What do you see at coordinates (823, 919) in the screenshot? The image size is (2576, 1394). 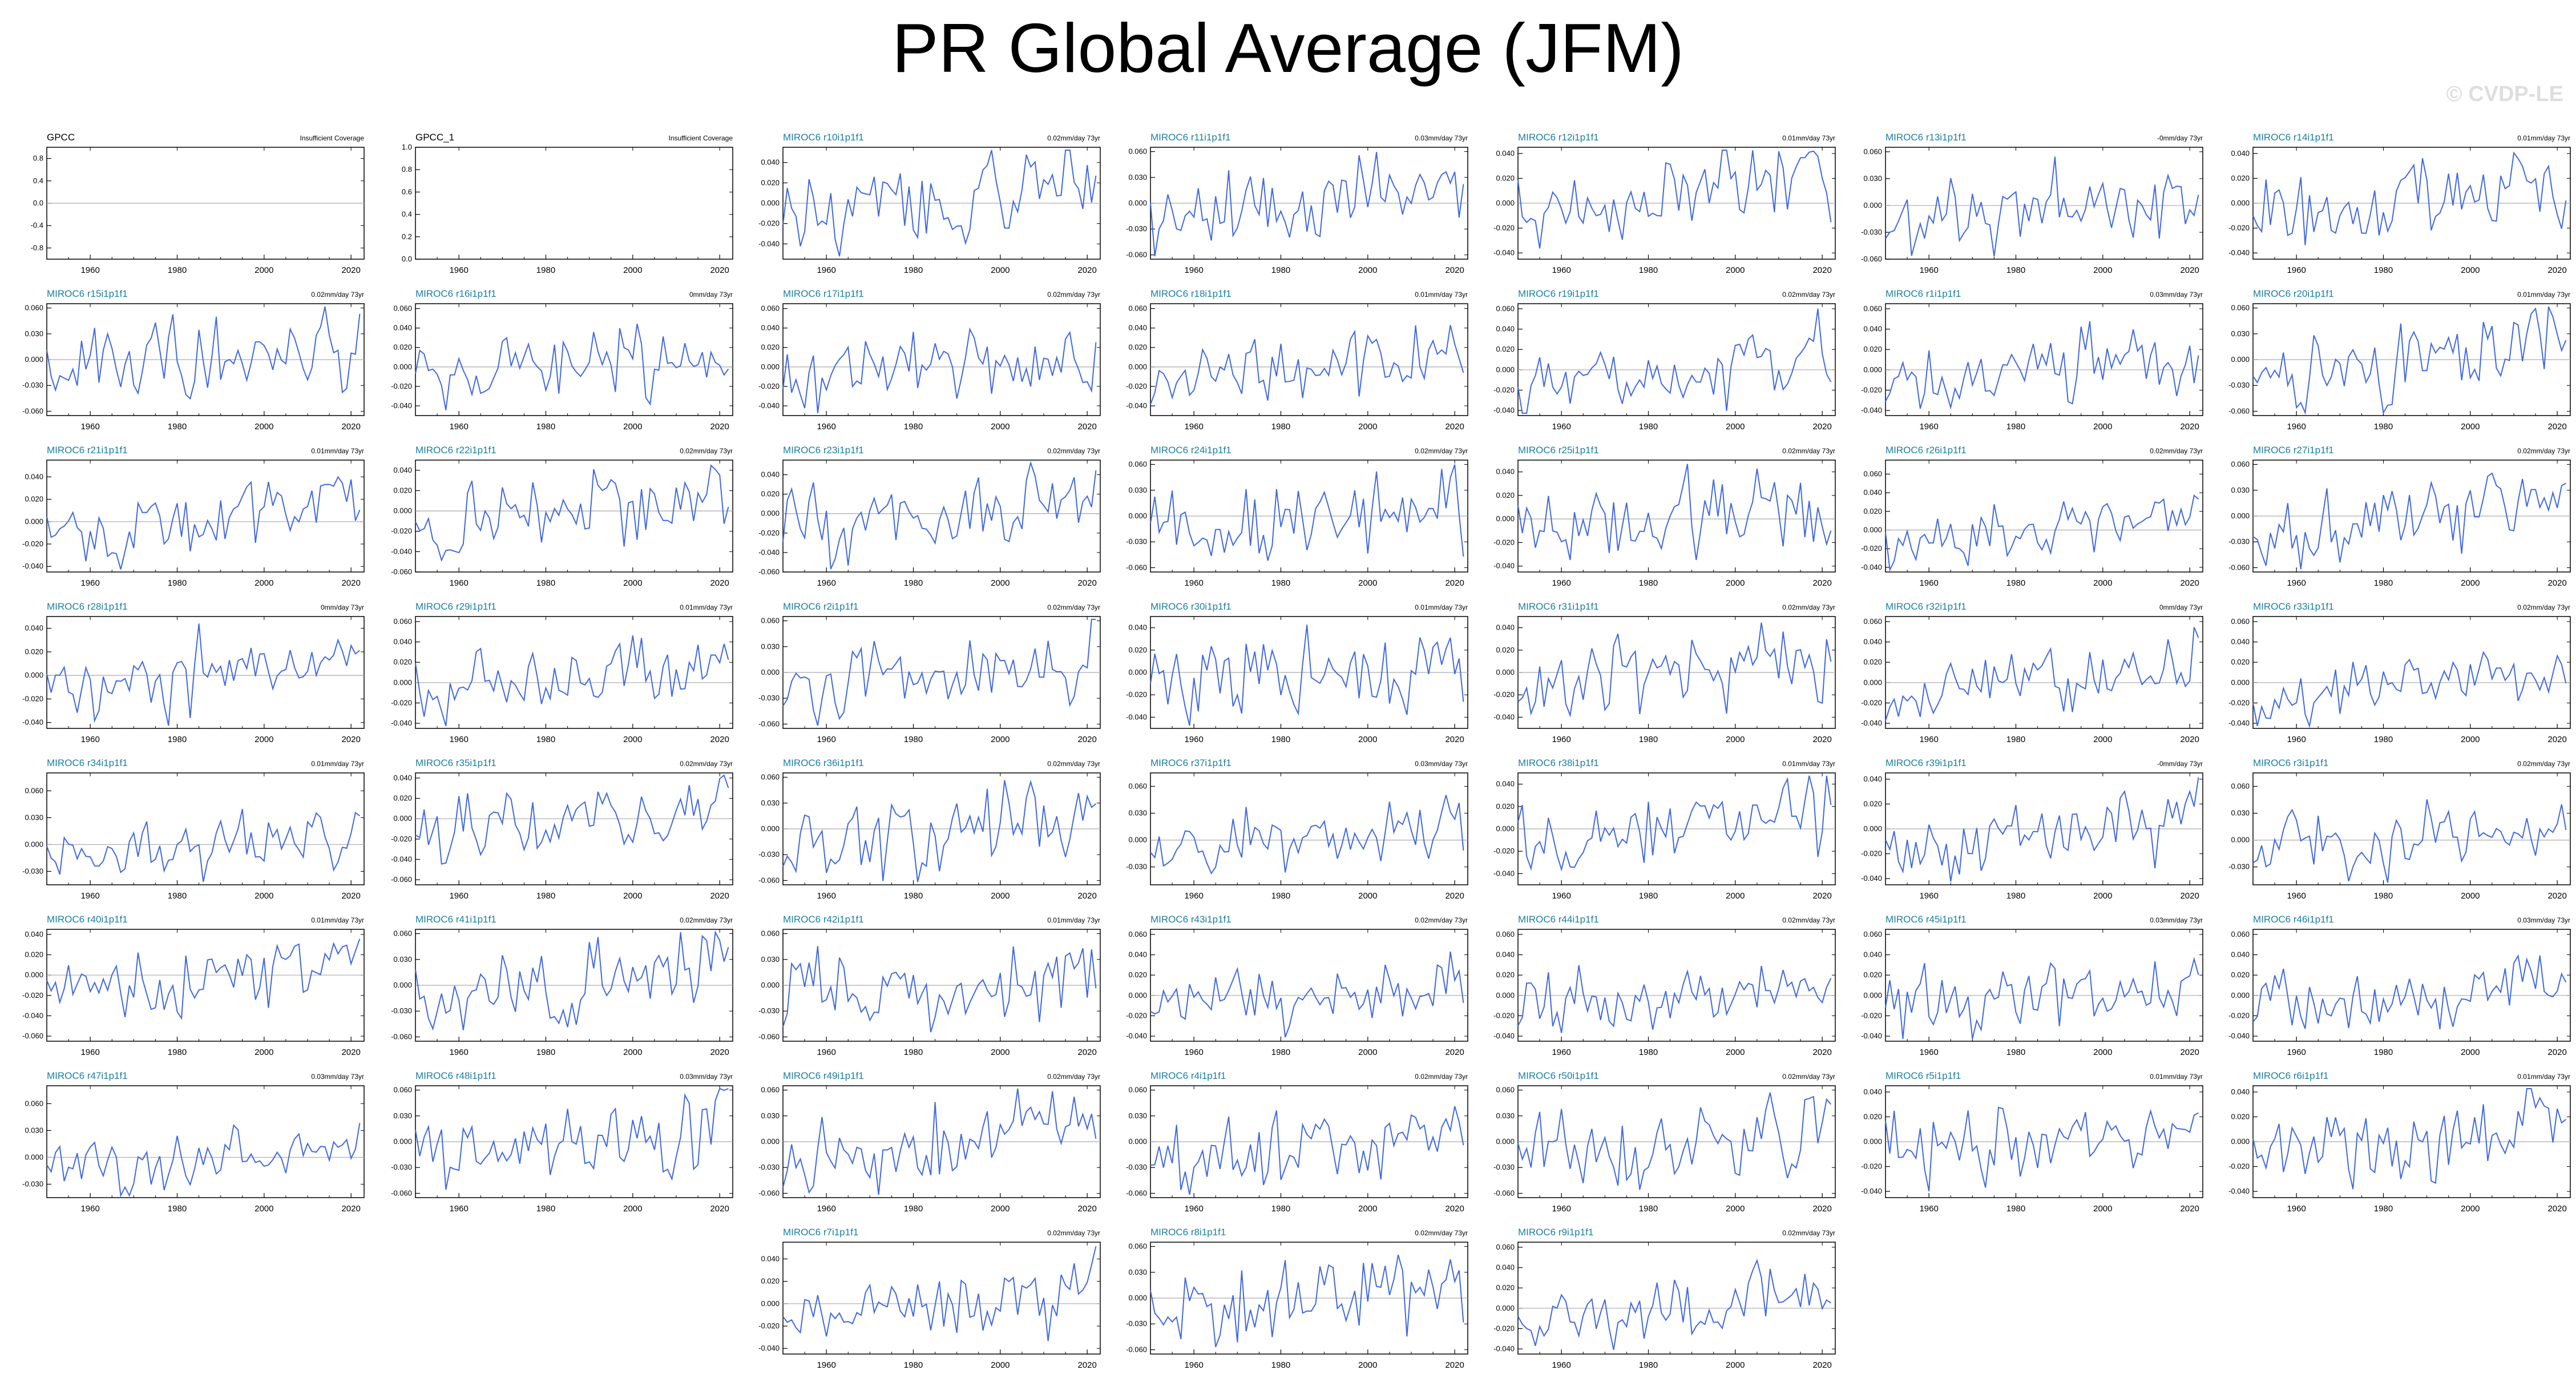 I see `panel-label: MIROC6 r42i1p1f1` at bounding box center [823, 919].